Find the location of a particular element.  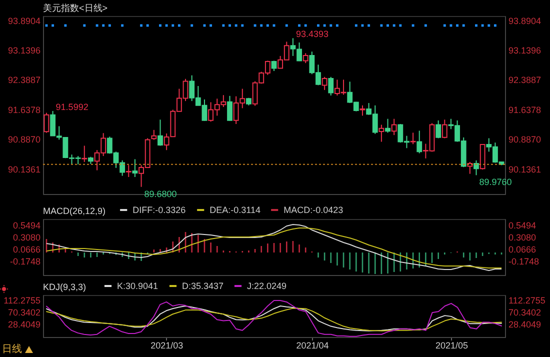

x-tick-label: 2021/03 is located at coordinates (167, 345).